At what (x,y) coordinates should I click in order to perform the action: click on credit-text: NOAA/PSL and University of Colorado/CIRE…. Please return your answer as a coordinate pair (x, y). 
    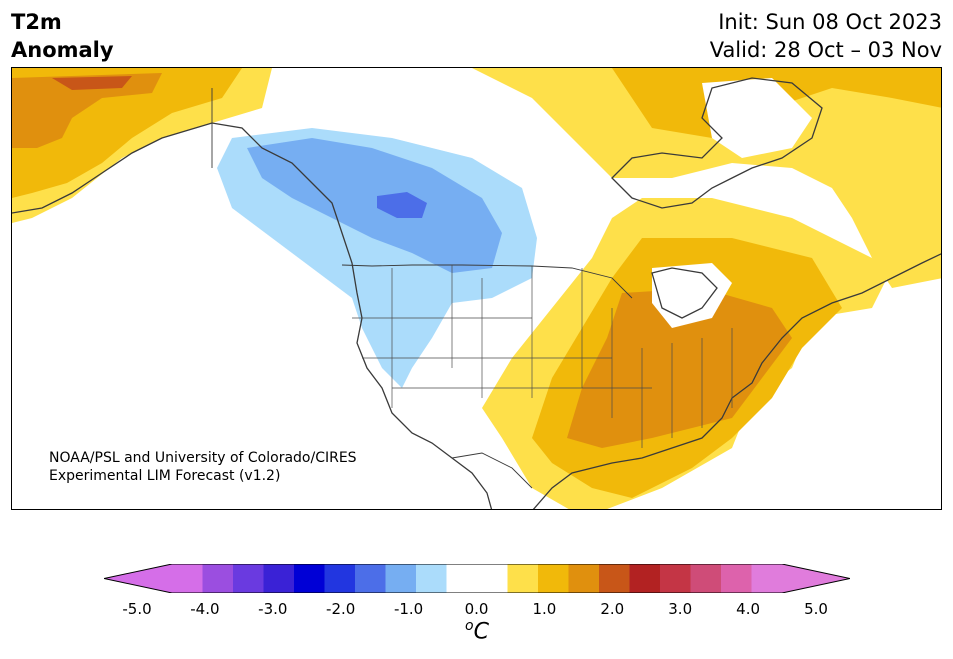
    Looking at the image, I should click on (203, 467).